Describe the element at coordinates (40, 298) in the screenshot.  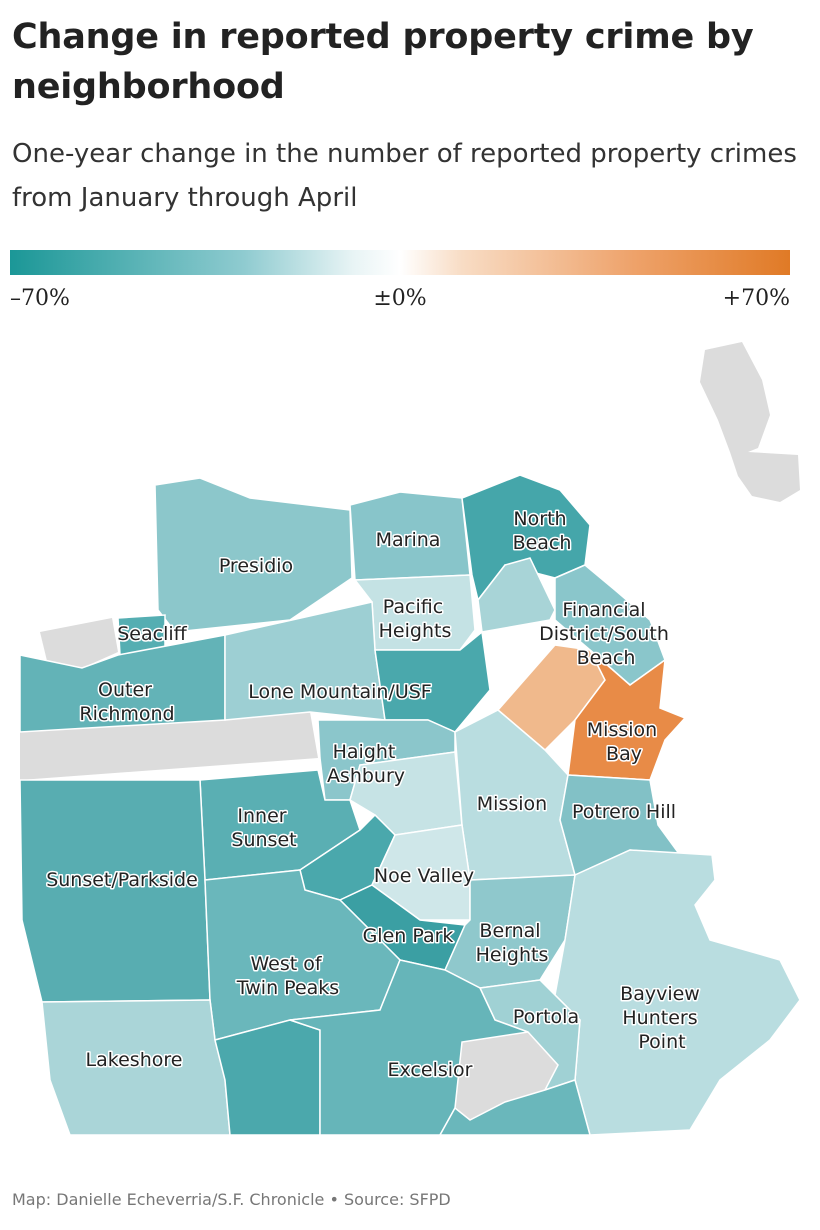
I see `legend-min-label: –70%` at that location.